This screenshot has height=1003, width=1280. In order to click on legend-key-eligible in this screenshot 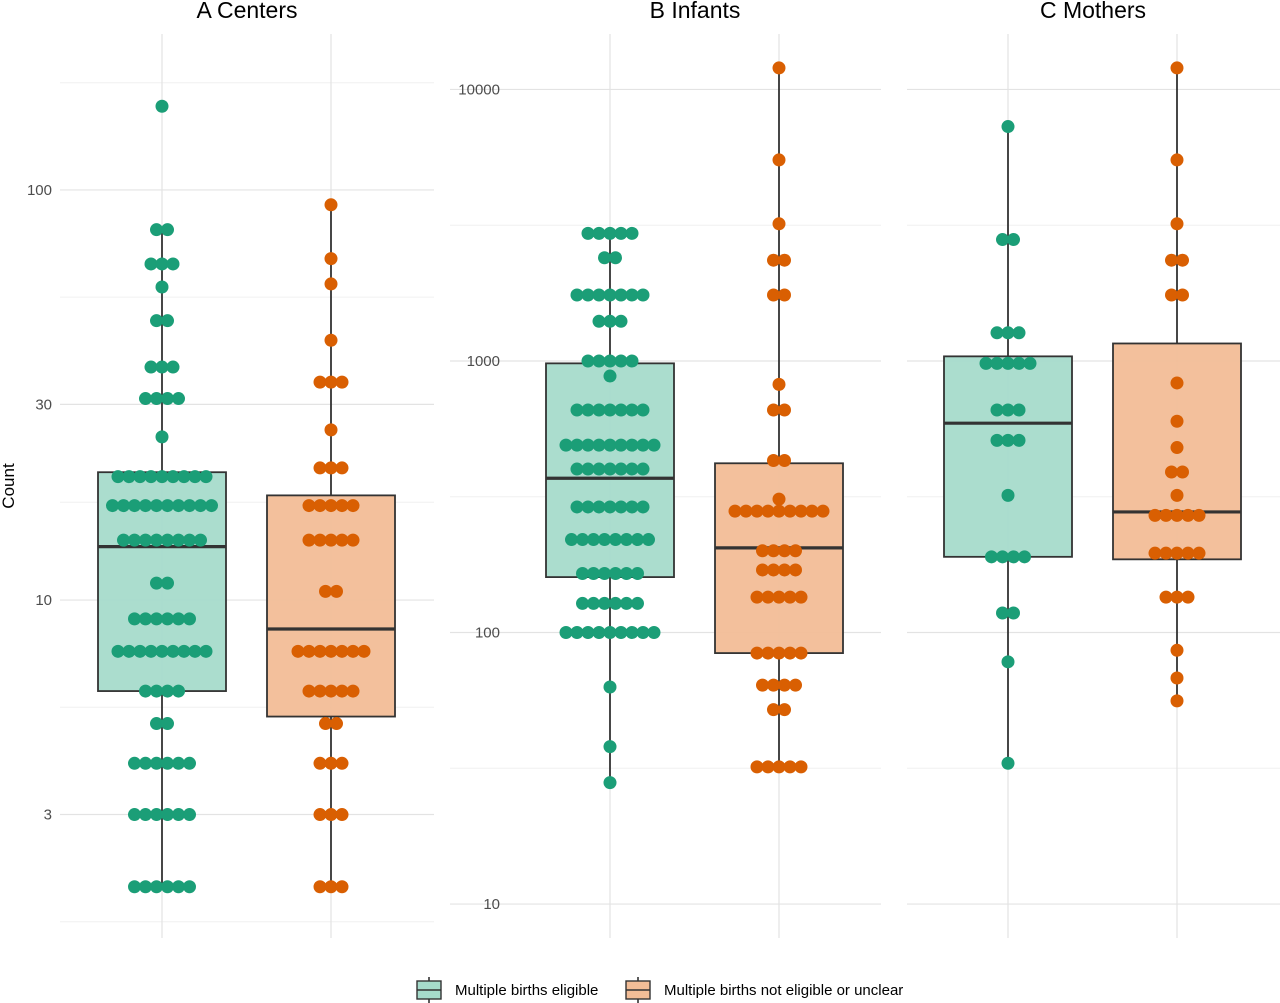, I will do `click(429, 990)`.